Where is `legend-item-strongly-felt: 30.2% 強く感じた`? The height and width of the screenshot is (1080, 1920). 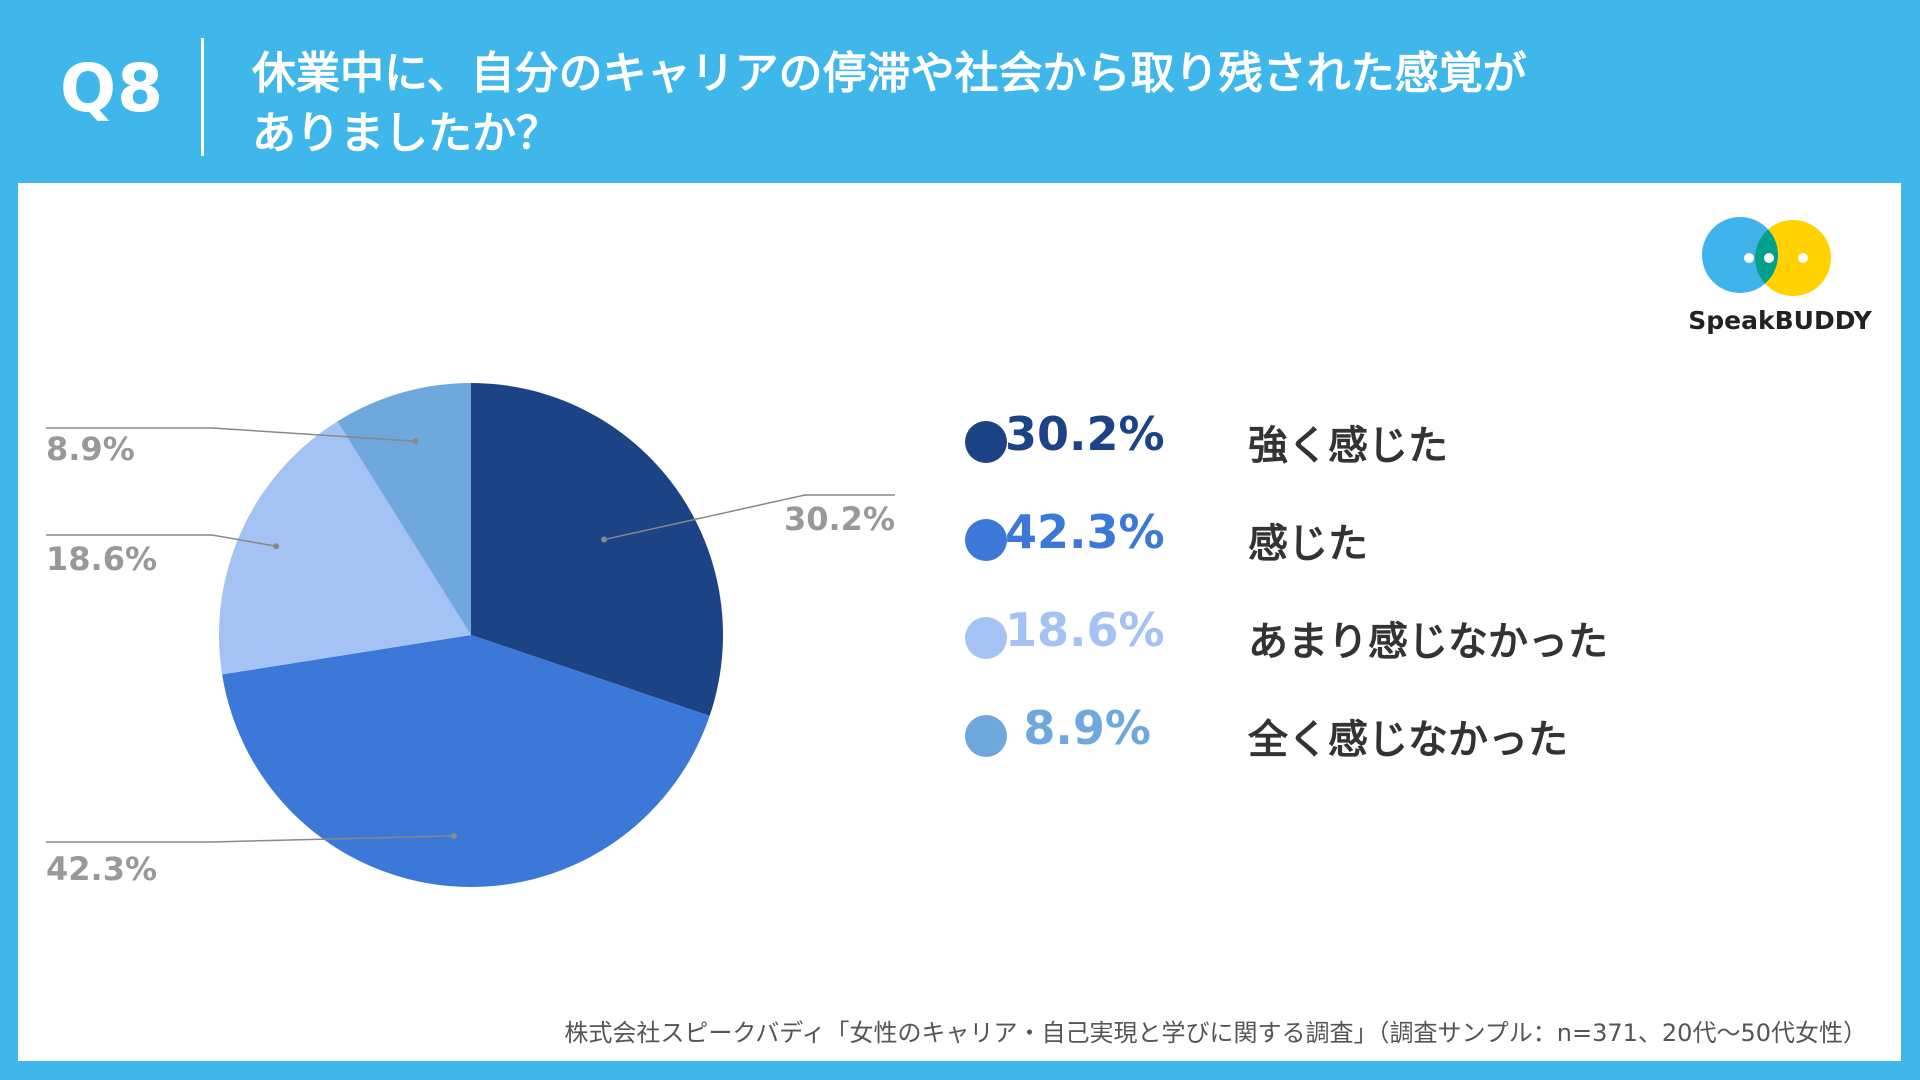 legend-item-strongly-felt: 30.2% 強く感じた is located at coordinates (1325, 454).